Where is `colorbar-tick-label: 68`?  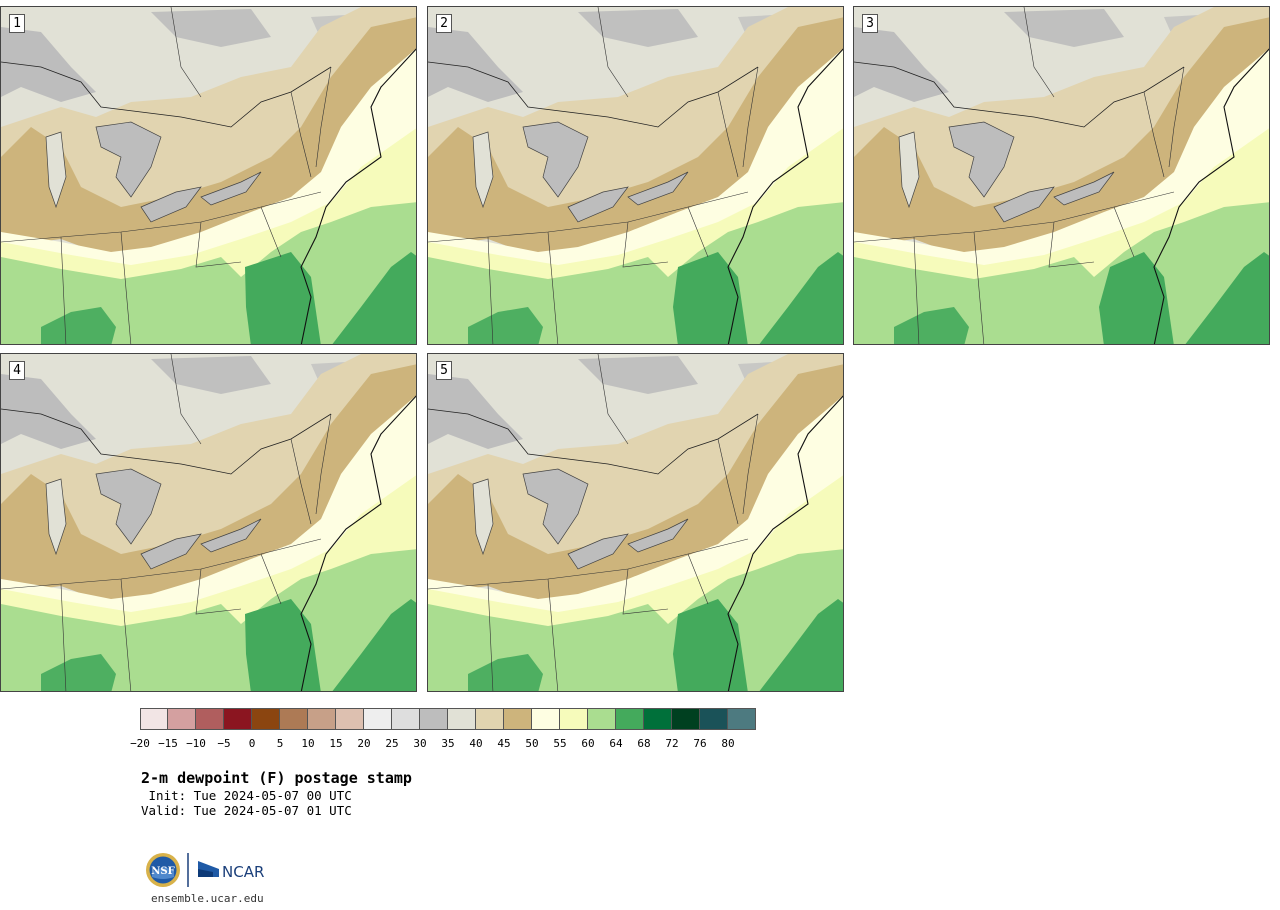 colorbar-tick-label: 68 is located at coordinates (644, 743).